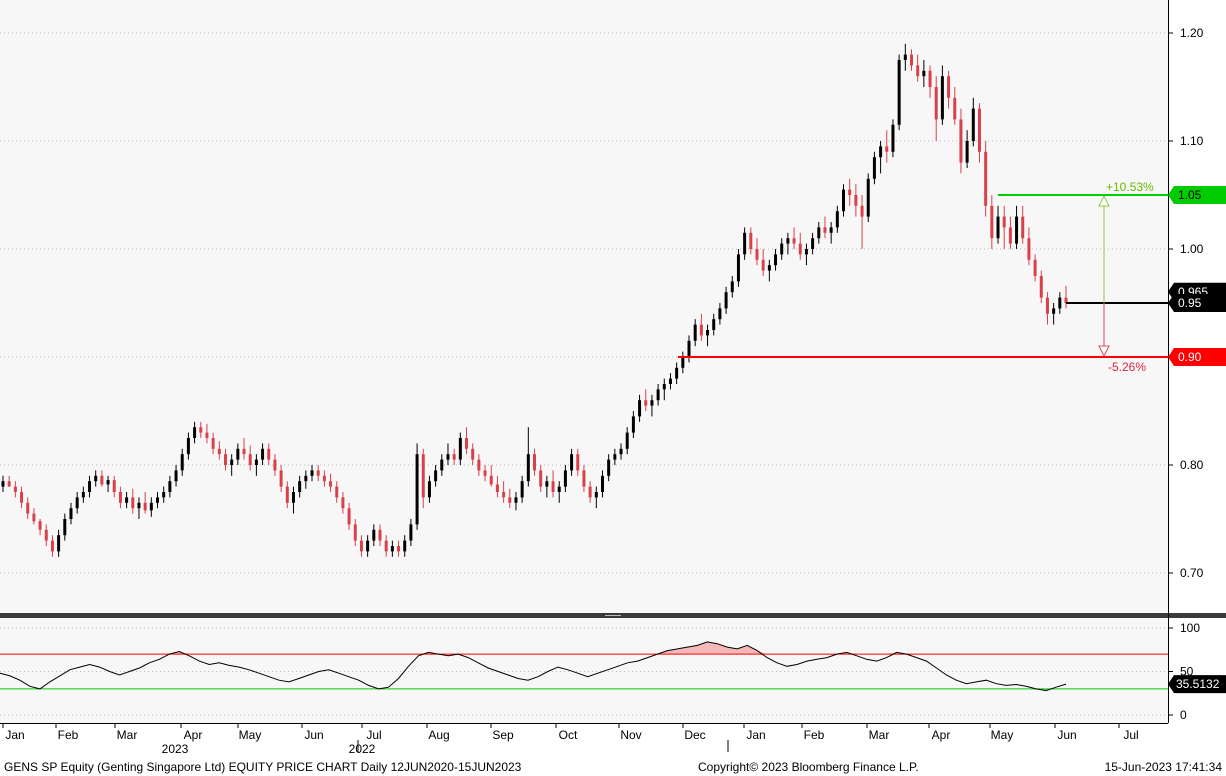  I want to click on rsi-tick-label: 100, so click(1190, 628).